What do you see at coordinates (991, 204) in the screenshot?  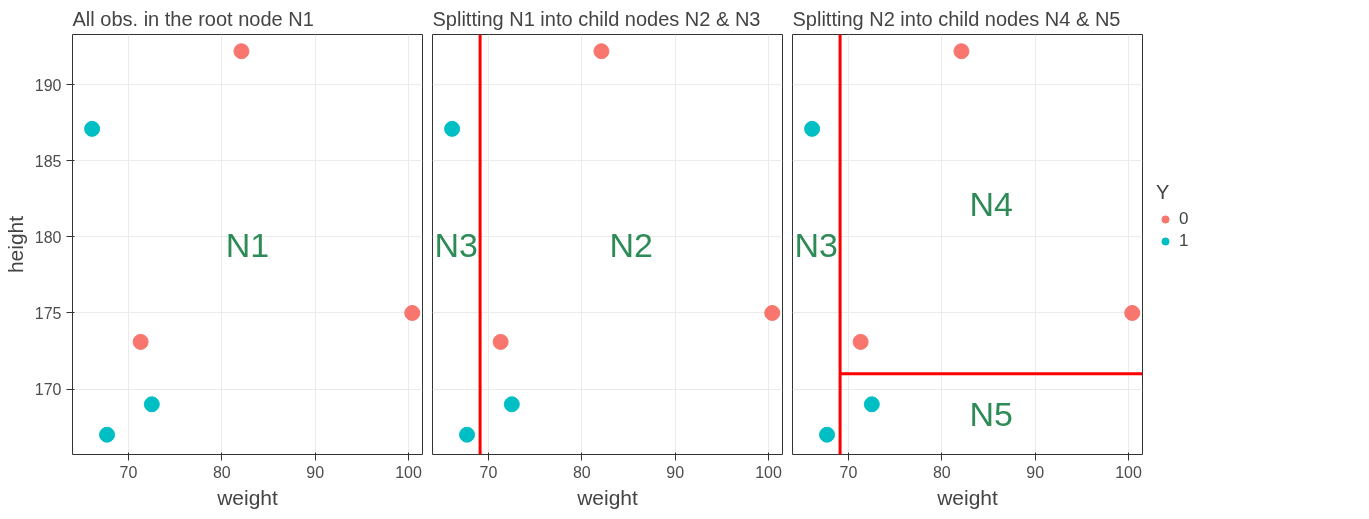 I see `annotation: N4` at bounding box center [991, 204].